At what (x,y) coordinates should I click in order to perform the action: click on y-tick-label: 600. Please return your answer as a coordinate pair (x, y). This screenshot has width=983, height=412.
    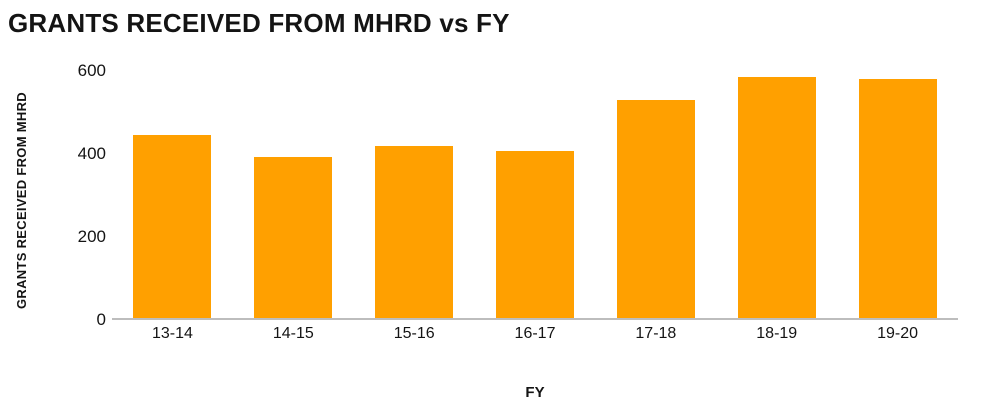
    Looking at the image, I should click on (91, 70).